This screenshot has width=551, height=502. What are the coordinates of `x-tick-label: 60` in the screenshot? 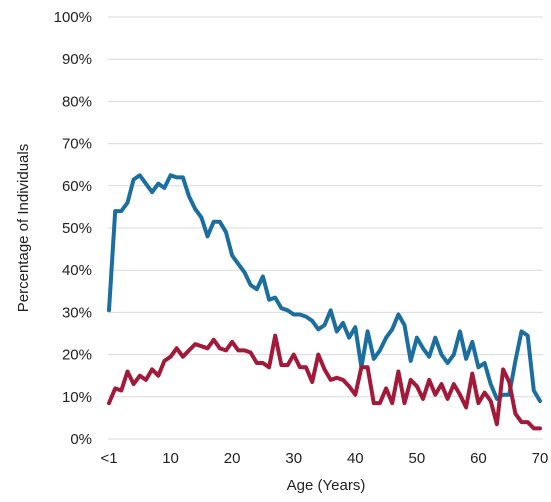 It's located at (478, 458).